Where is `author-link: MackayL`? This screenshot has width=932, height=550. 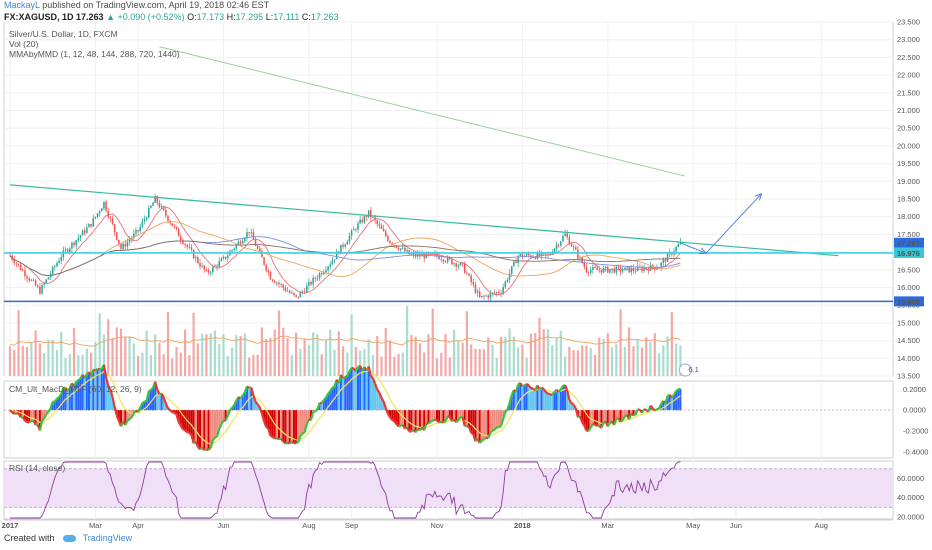
author-link: MackayL is located at coordinates (22, 5).